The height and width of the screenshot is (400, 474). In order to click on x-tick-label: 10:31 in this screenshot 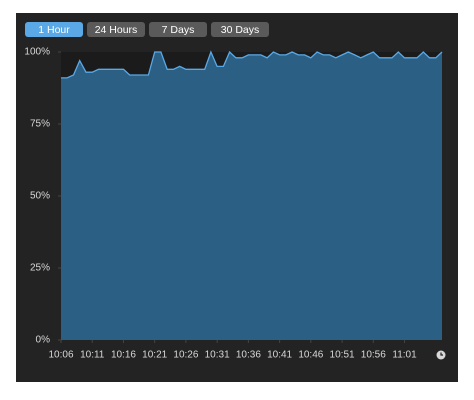, I will do `click(217, 355)`.